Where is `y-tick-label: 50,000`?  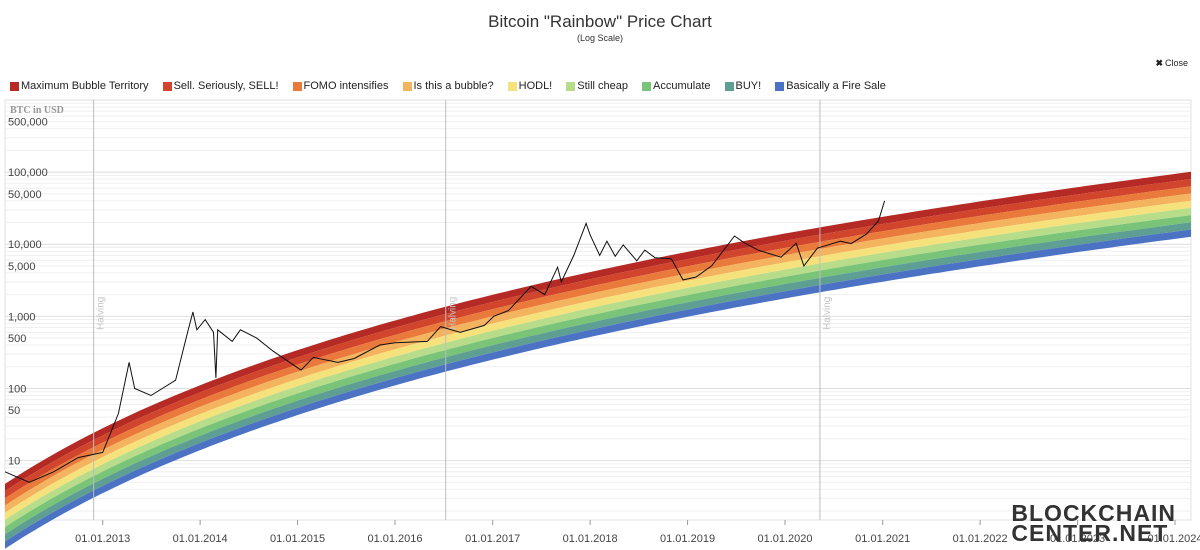
y-tick-label: 50,000 is located at coordinates (25, 195).